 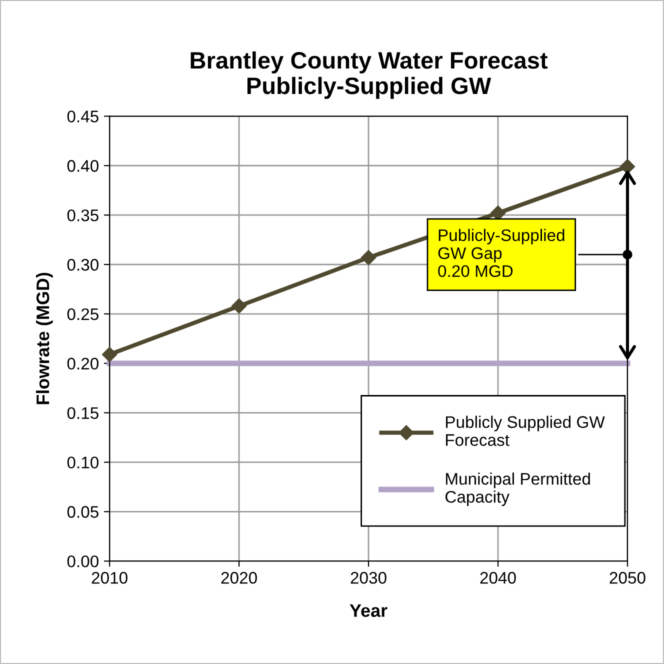 What do you see at coordinates (82, 413) in the screenshot?
I see `y-tick-label: 0.15` at bounding box center [82, 413].